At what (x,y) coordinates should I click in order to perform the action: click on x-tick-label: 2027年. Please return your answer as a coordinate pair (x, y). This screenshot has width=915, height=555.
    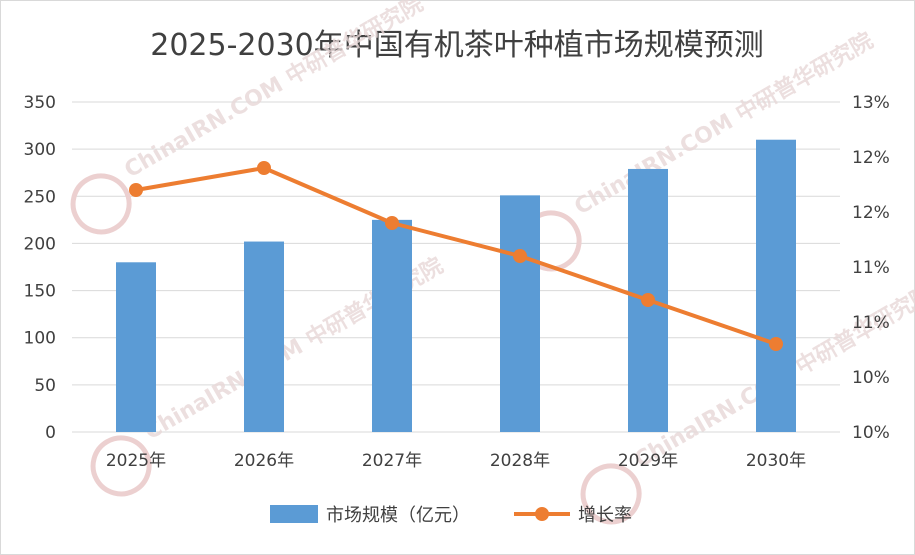
    Looking at the image, I should click on (392, 461).